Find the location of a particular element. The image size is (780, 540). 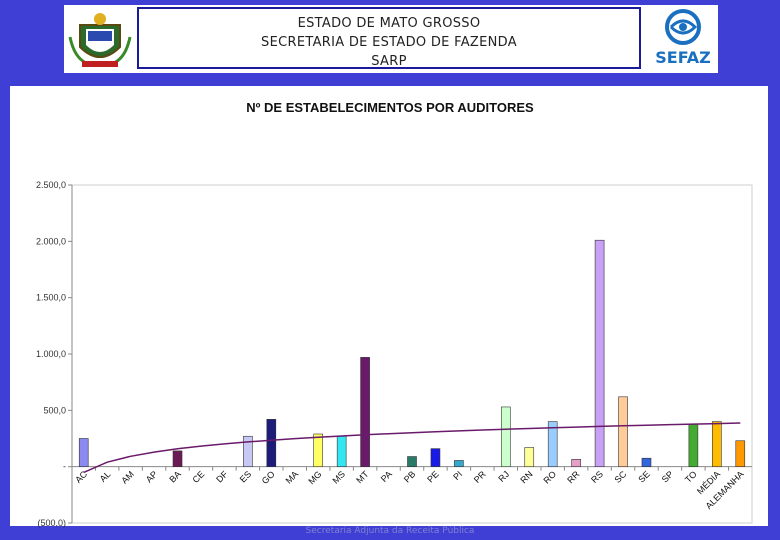

x-tick-label: RJ is located at coordinates (503, 476).